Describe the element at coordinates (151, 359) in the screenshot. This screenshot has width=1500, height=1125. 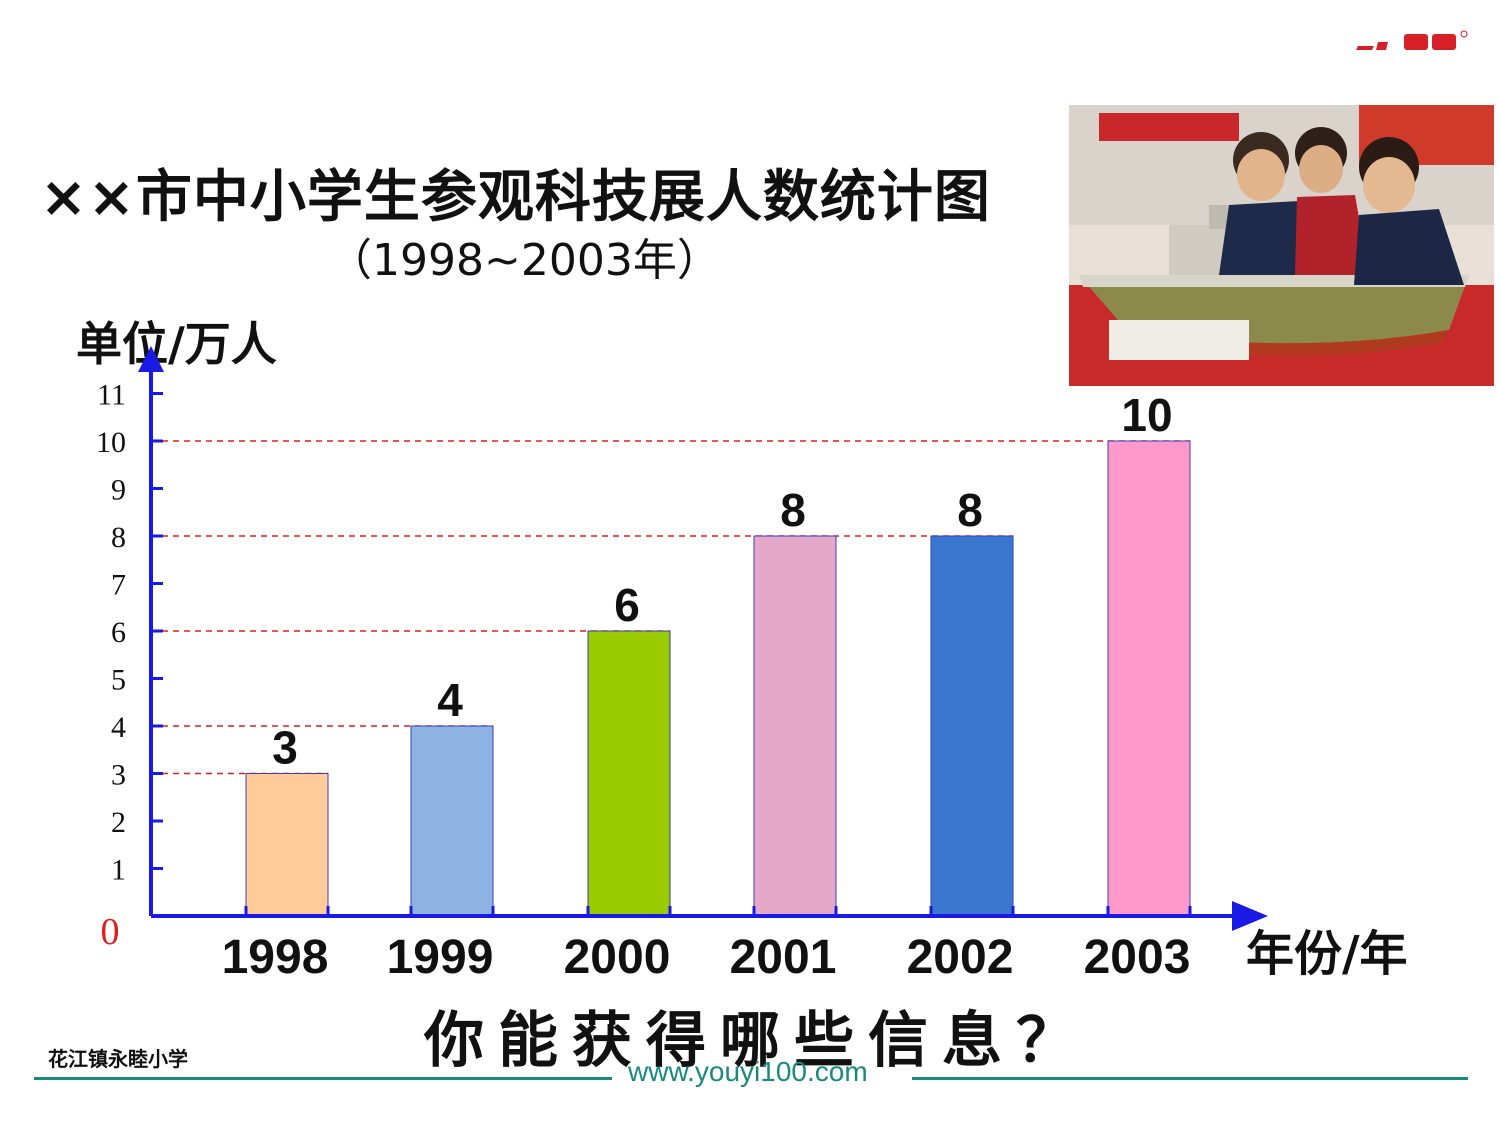
I see `y-axis-arrow` at that location.